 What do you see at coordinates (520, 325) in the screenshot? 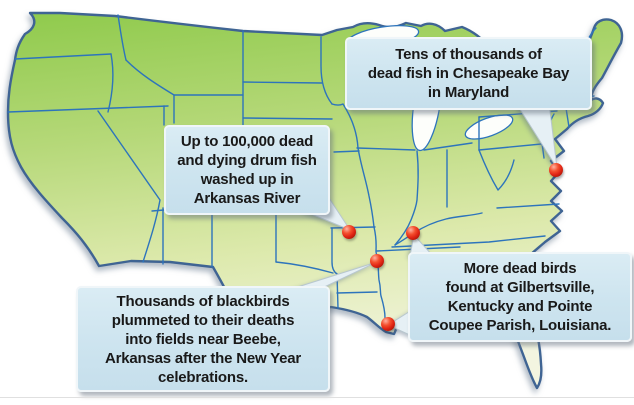
I see `callout-line: Coupee Parish, Louisiana.` at bounding box center [520, 325].